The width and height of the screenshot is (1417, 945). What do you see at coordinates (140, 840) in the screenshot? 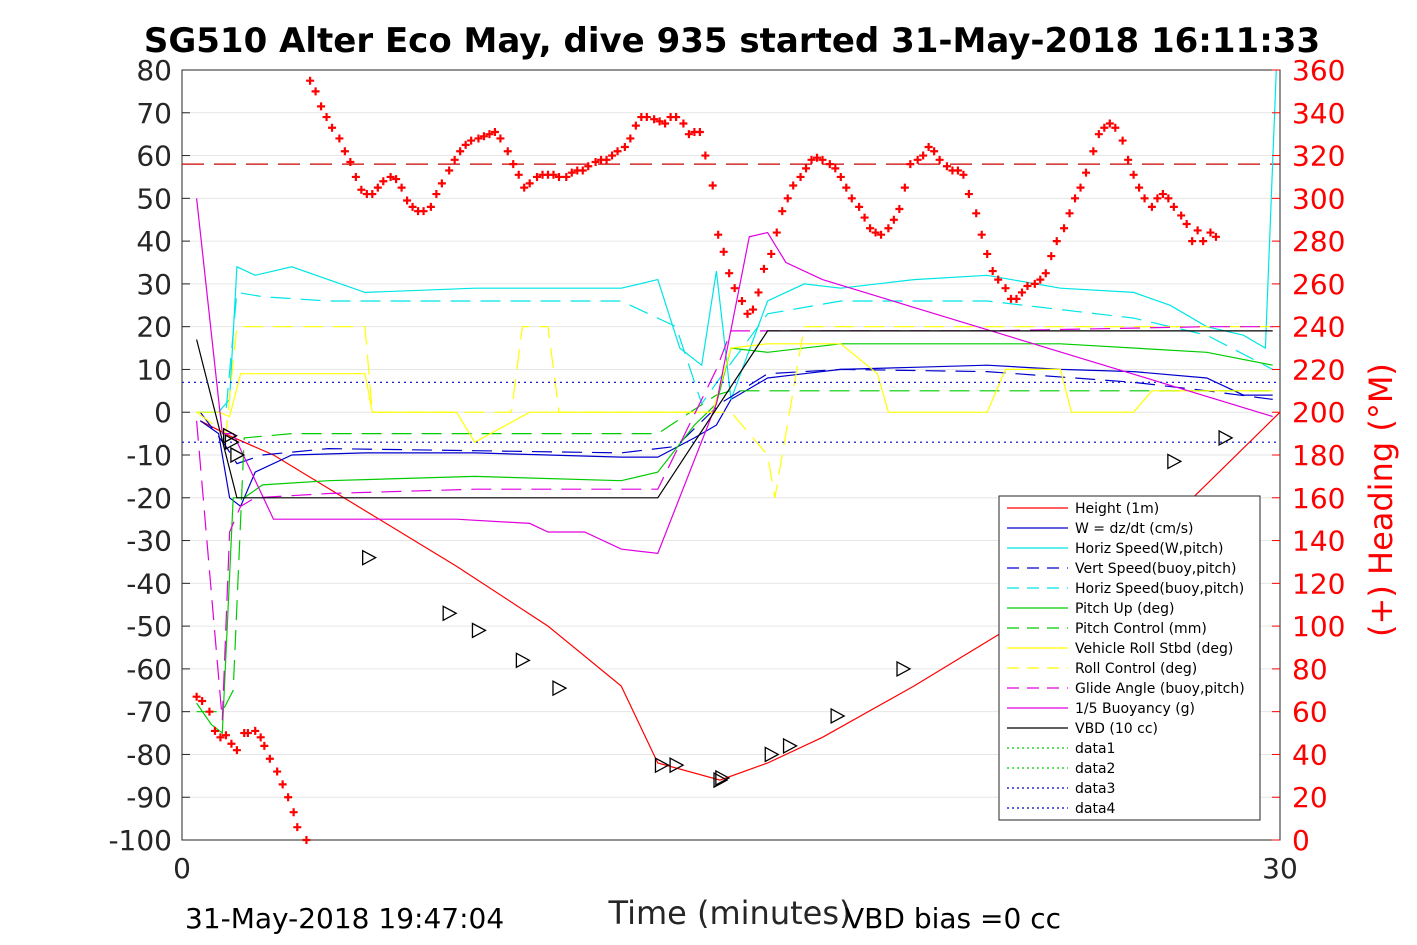
I see `left-tick-label: -100` at bounding box center [140, 840].